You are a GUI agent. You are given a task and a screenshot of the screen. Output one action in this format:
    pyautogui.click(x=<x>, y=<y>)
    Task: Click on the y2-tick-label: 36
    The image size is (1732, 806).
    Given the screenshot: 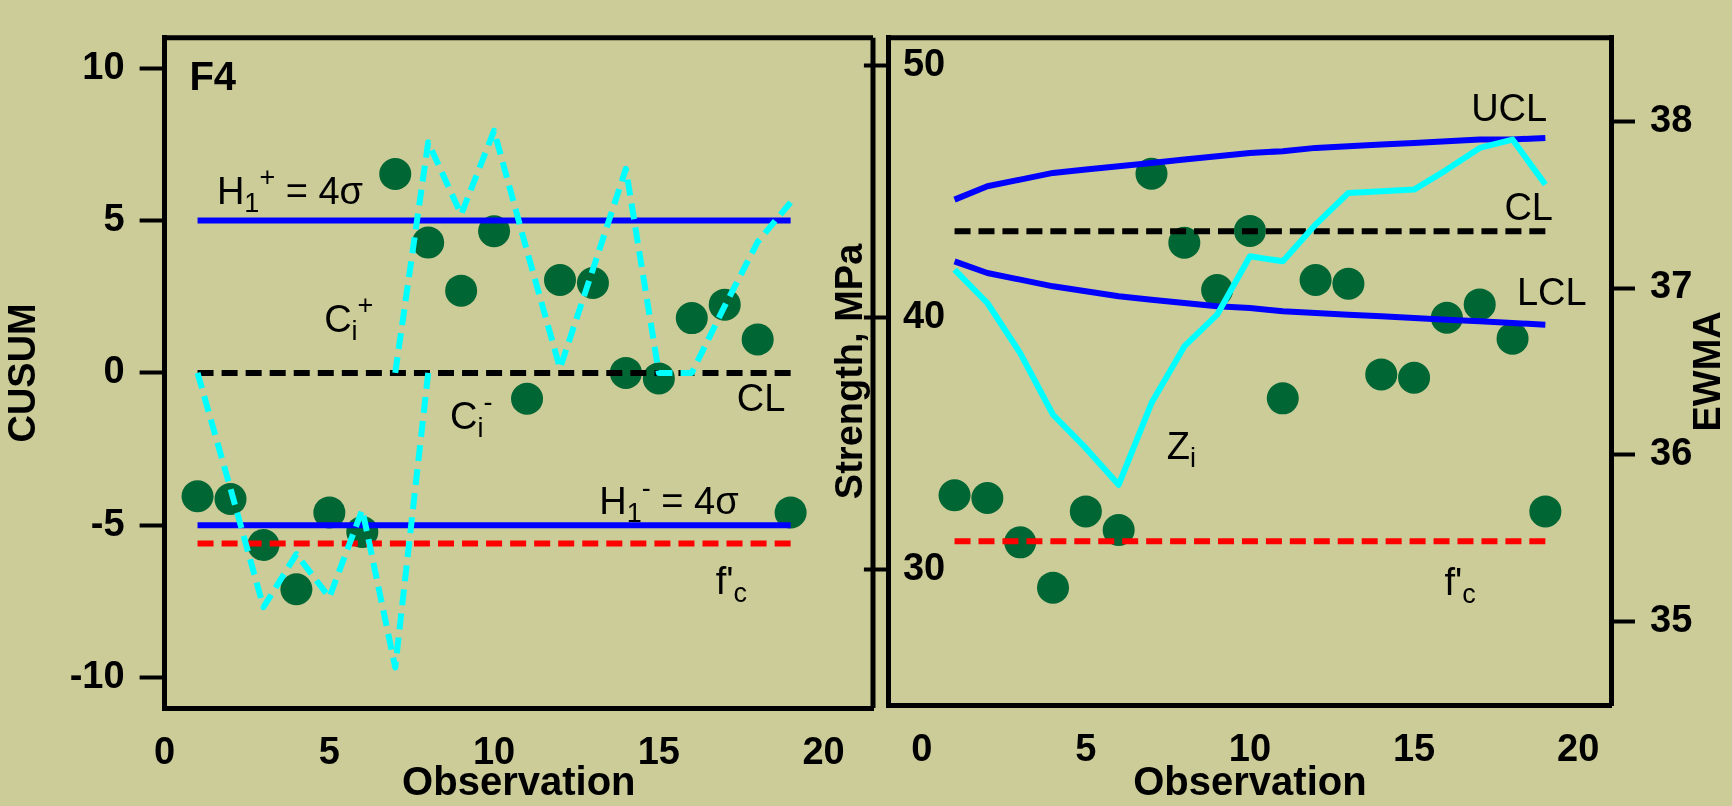 What is the action you would take?
    pyautogui.click(x=1671, y=452)
    